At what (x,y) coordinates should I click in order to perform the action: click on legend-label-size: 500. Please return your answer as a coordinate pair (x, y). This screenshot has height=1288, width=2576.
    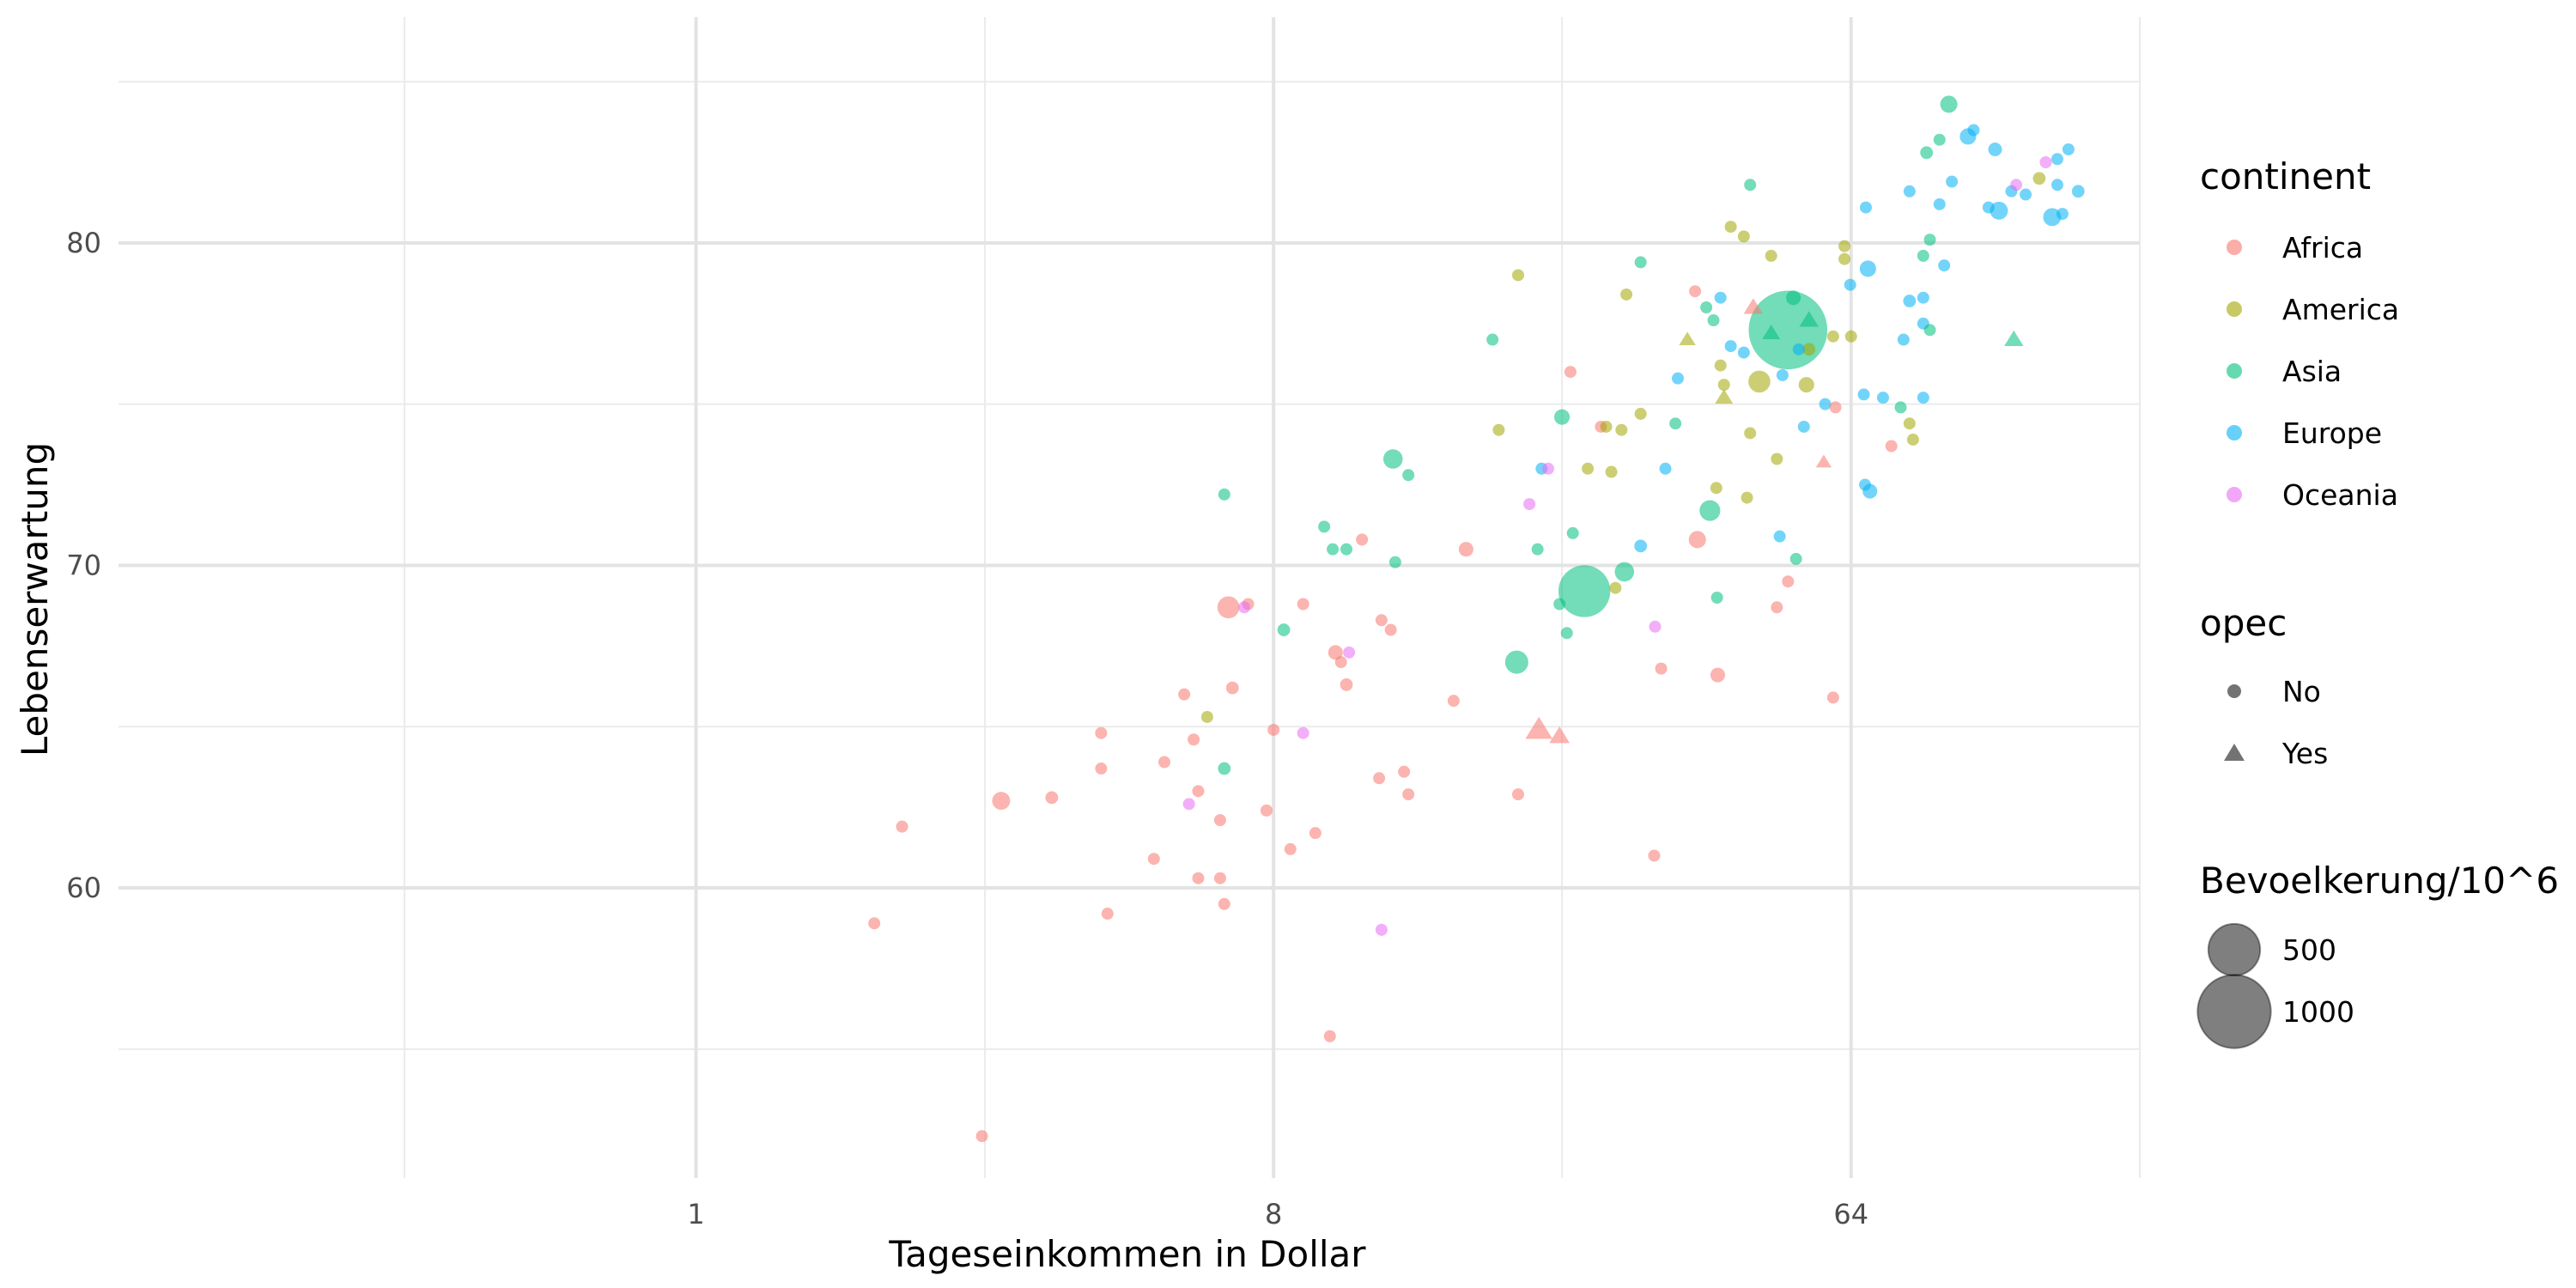
    Looking at the image, I should click on (2309, 950).